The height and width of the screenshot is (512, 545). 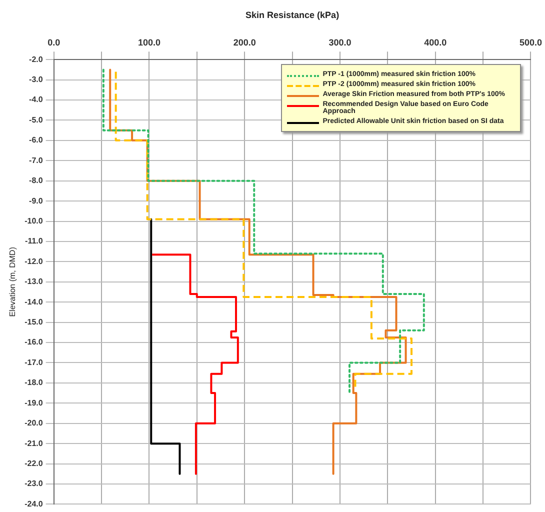 I want to click on y-tick-label: -22.0, so click(x=34, y=463).